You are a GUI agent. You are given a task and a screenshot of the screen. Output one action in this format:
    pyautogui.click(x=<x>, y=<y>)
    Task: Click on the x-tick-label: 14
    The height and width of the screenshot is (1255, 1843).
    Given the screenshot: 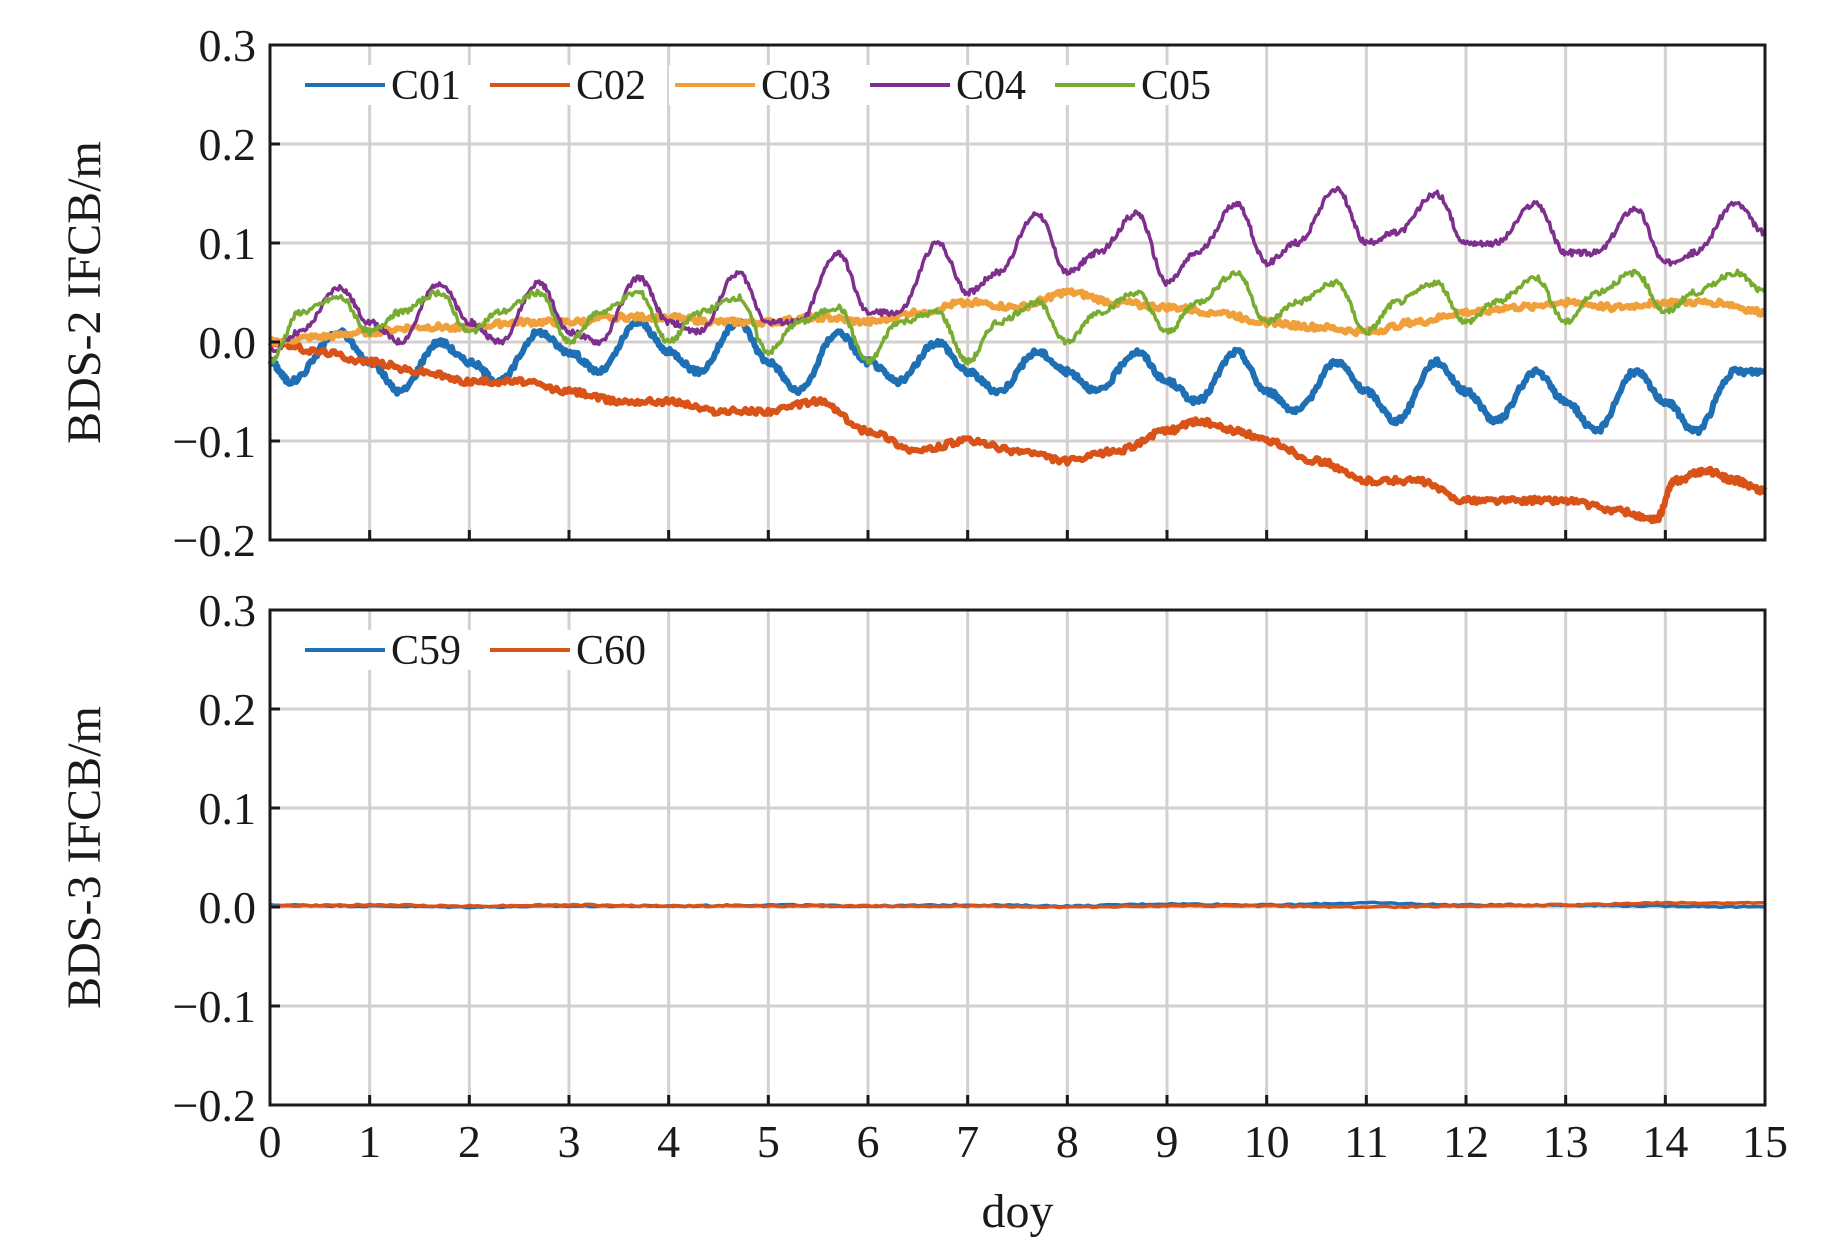 What is the action you would take?
    pyautogui.click(x=1665, y=1141)
    